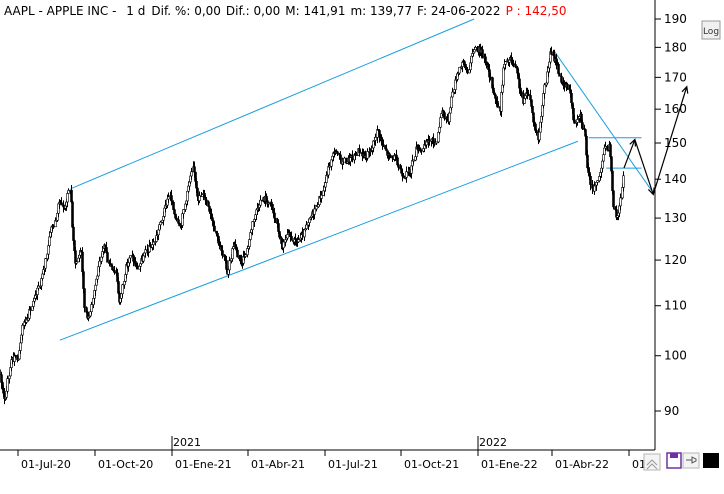 The height and width of the screenshot is (494, 724). What do you see at coordinates (582, 464) in the screenshot?
I see `date-tick-label: 01-Abr-22` at bounding box center [582, 464].